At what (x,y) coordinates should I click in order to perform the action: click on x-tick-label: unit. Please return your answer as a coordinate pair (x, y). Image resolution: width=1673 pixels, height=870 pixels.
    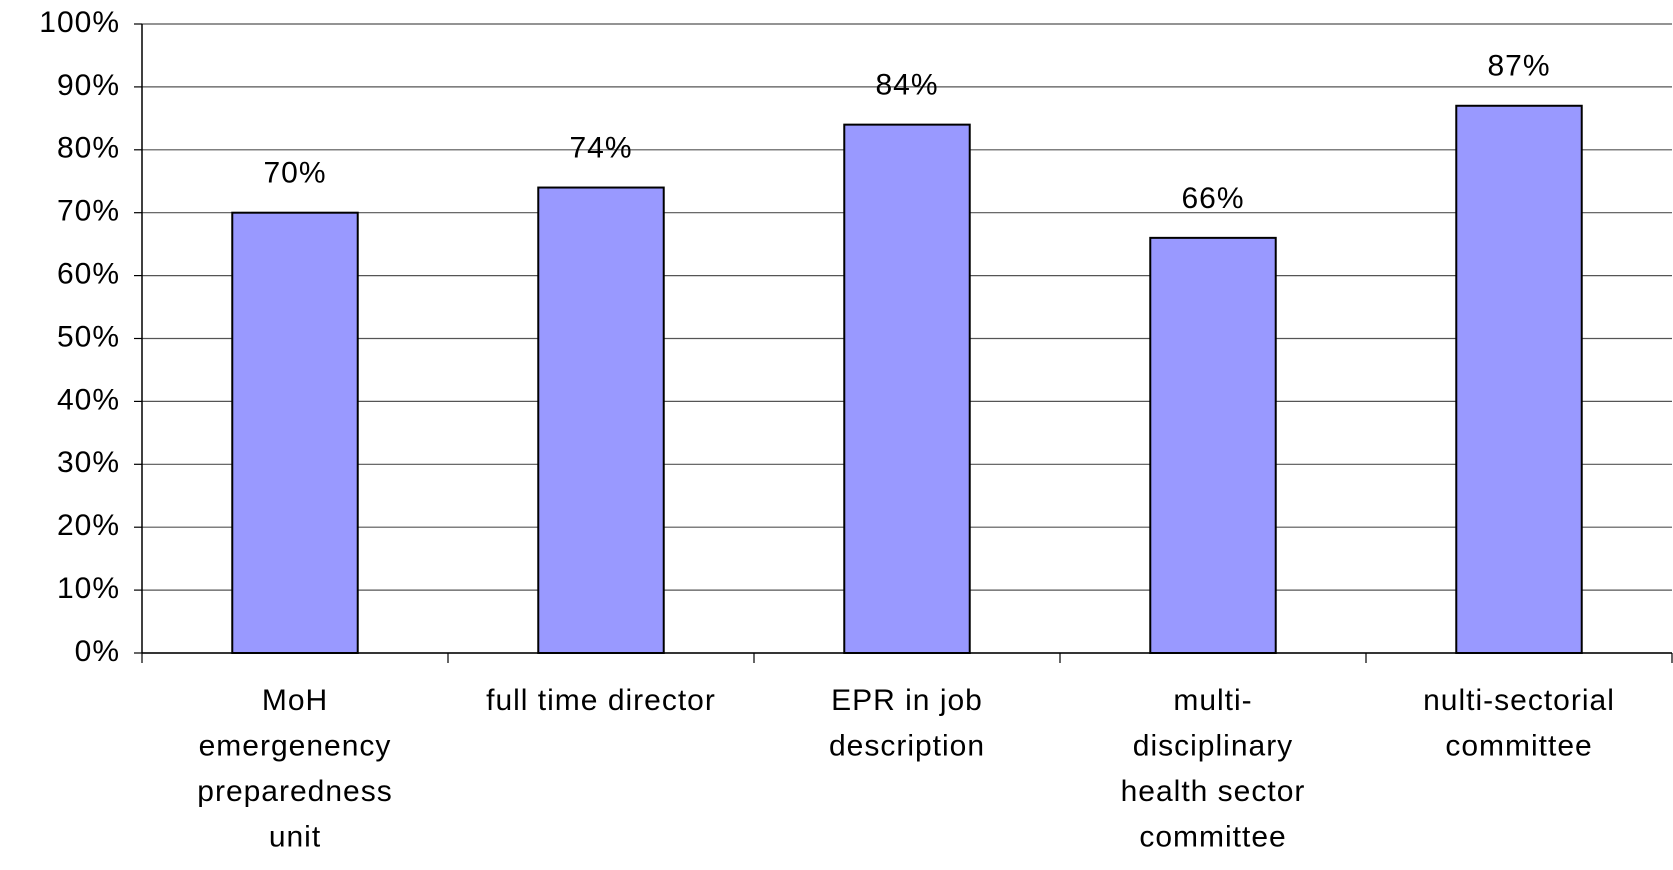
    Looking at the image, I should click on (295, 836).